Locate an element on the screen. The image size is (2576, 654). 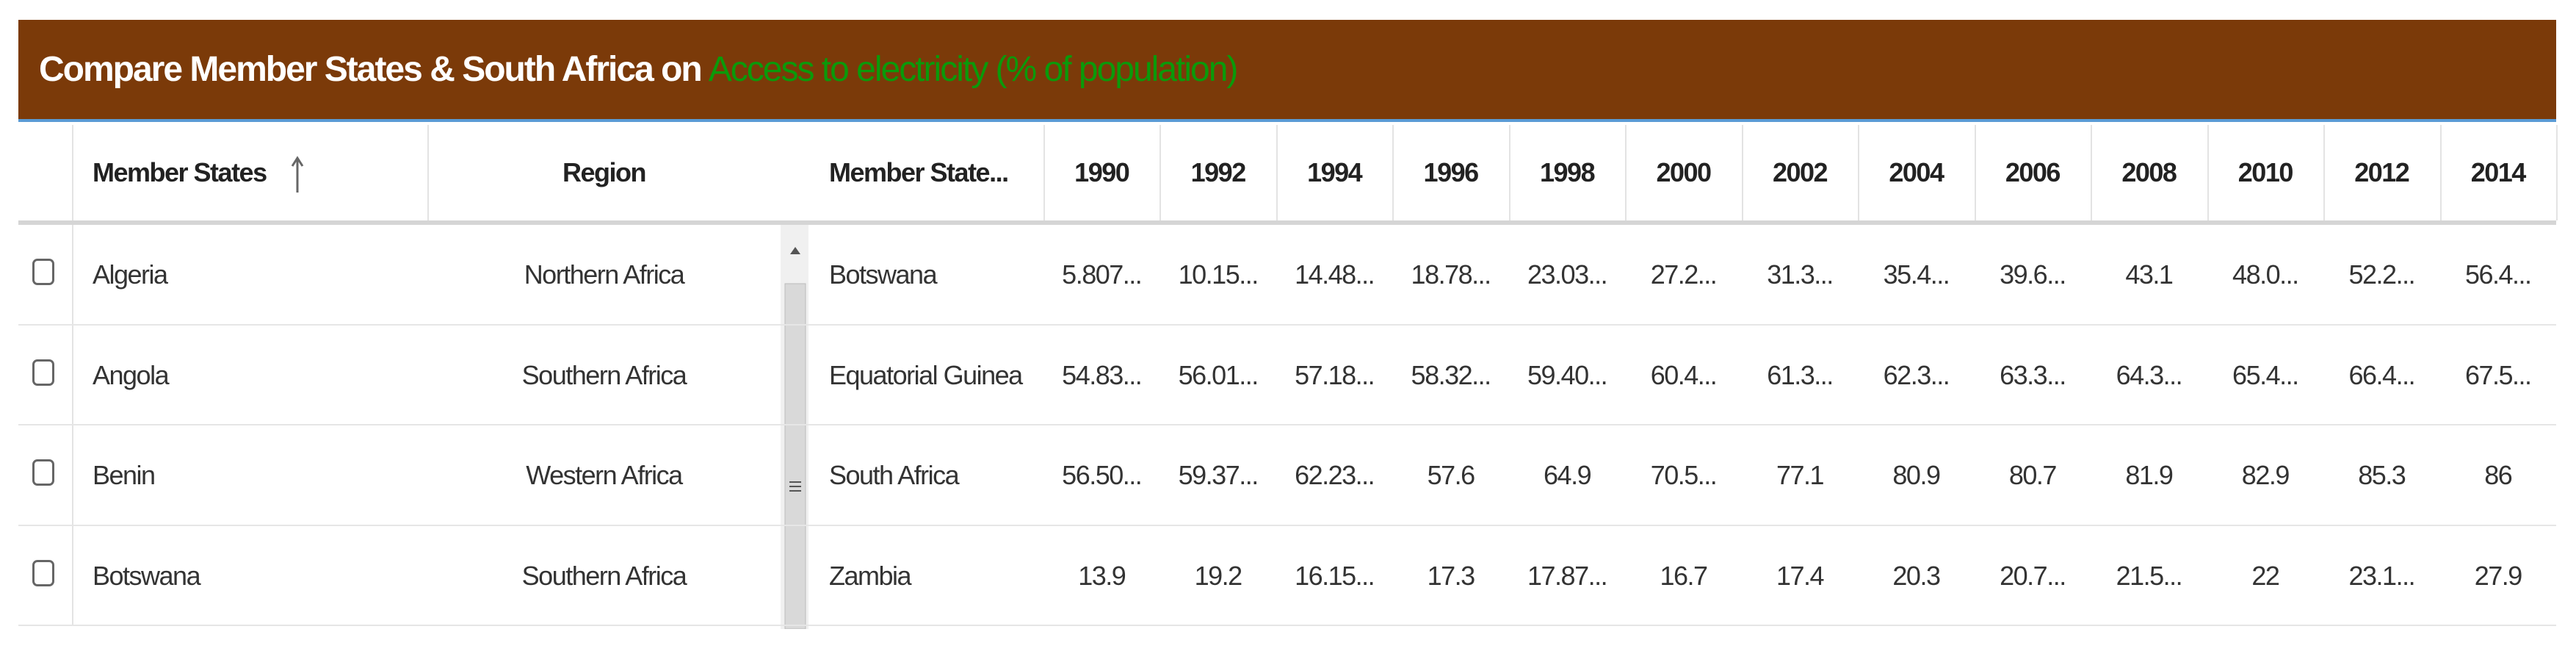
table-cell: 57.6 is located at coordinates (1451, 475).